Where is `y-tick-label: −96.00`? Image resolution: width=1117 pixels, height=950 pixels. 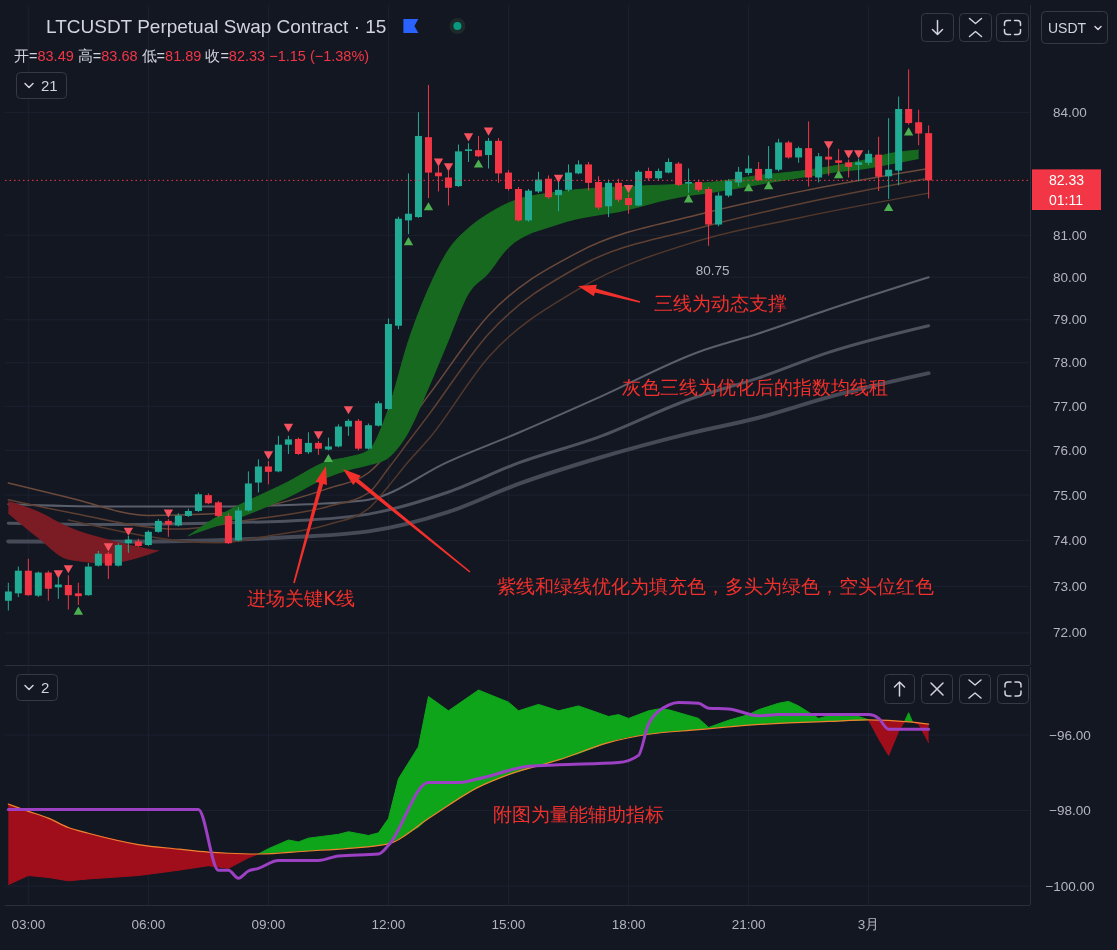
y-tick-label: −96.00 is located at coordinates (1070, 735).